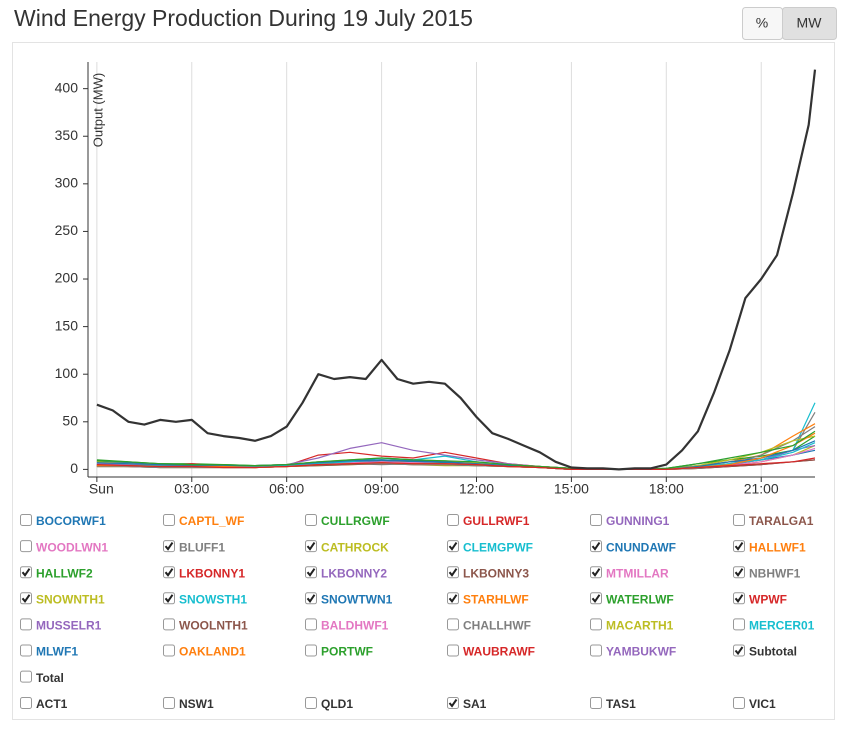 Image resolution: width=846 pixels, height=730 pixels. I want to click on legend-label: MERCER01, so click(782, 626).